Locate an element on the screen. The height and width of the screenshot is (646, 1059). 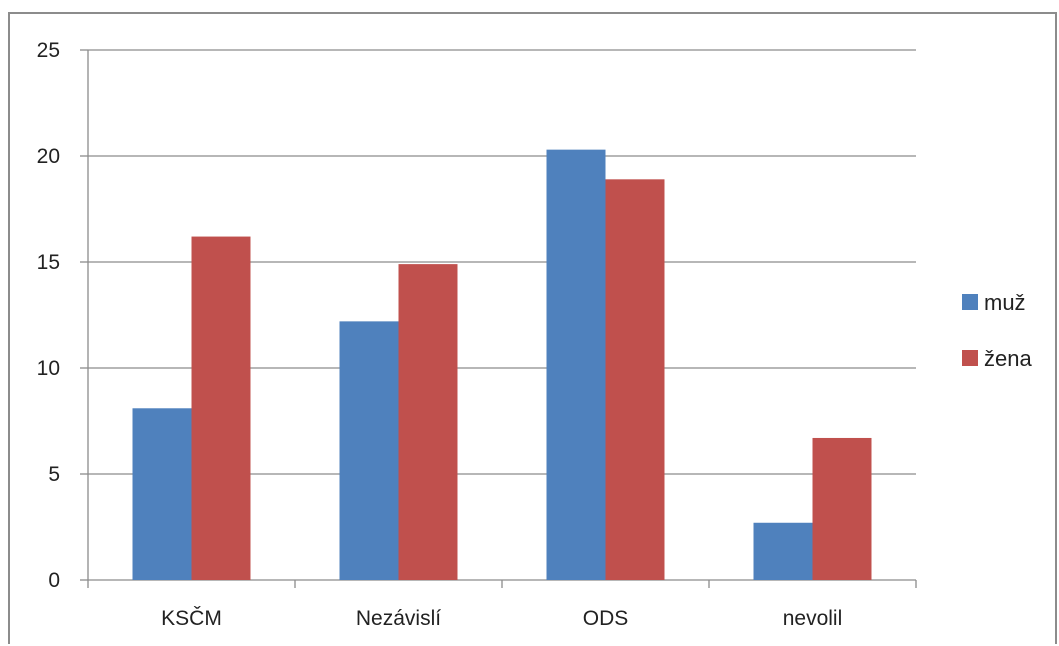
y-tick-label: 10 is located at coordinates (48, 368).